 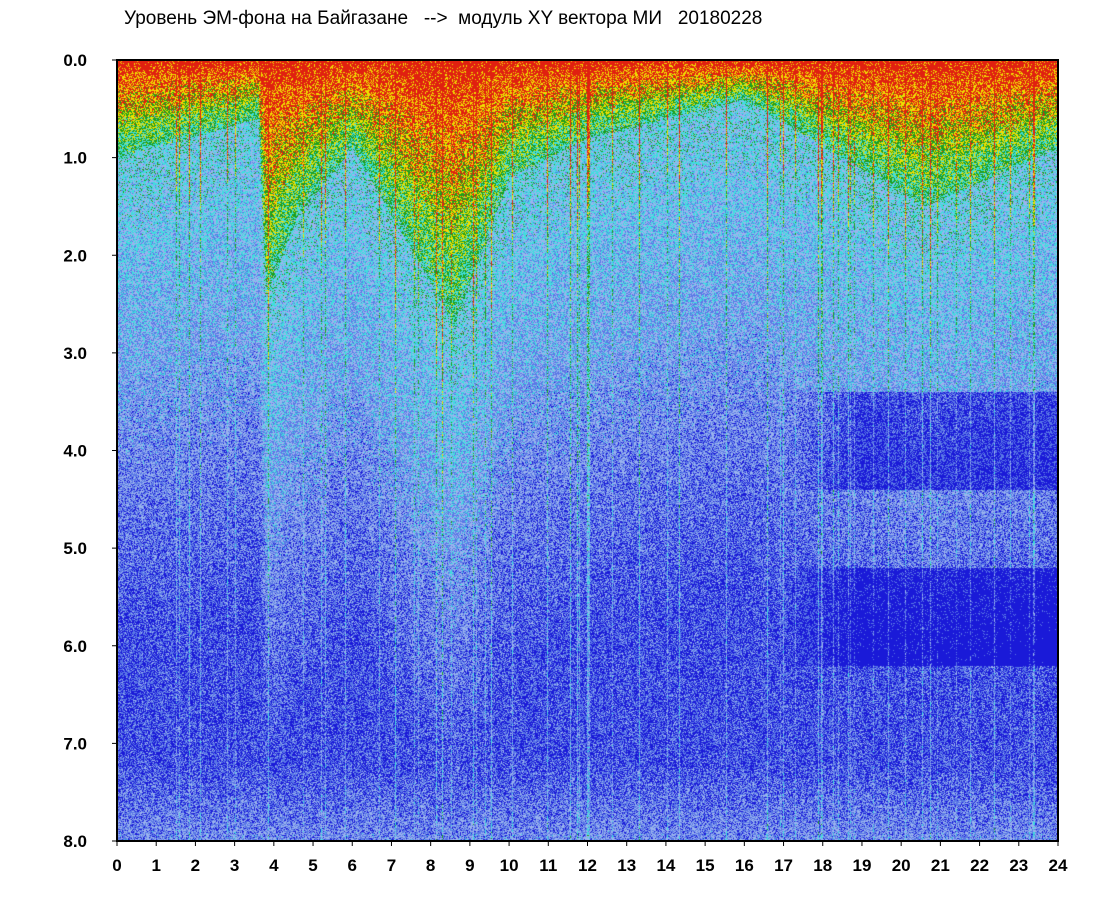 What do you see at coordinates (352, 865) in the screenshot?
I see `x-tick-label: 6` at bounding box center [352, 865].